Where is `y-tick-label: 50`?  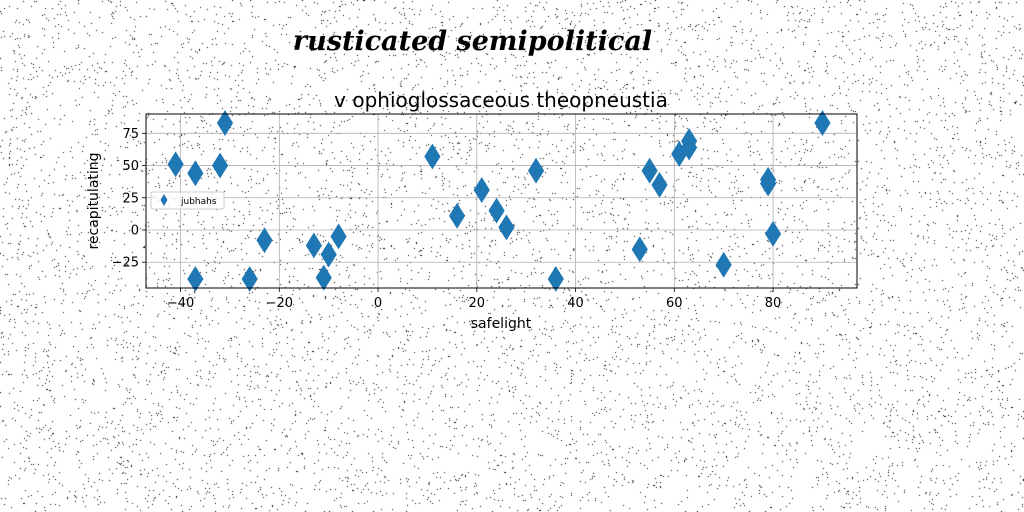 y-tick-label: 50 is located at coordinates (130, 166).